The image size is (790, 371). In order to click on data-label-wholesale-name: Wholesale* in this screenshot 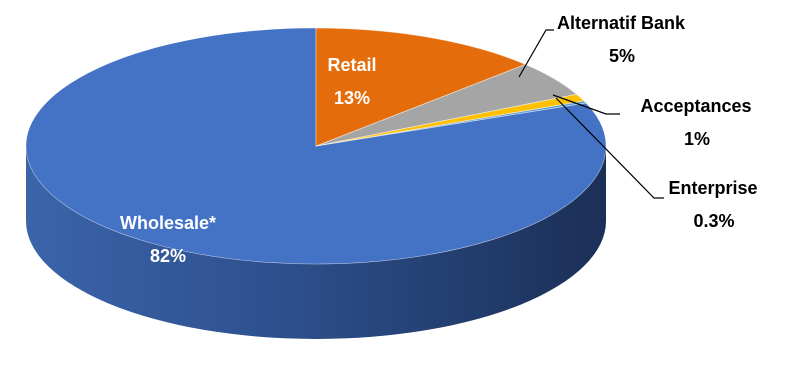, I will do `click(168, 223)`.